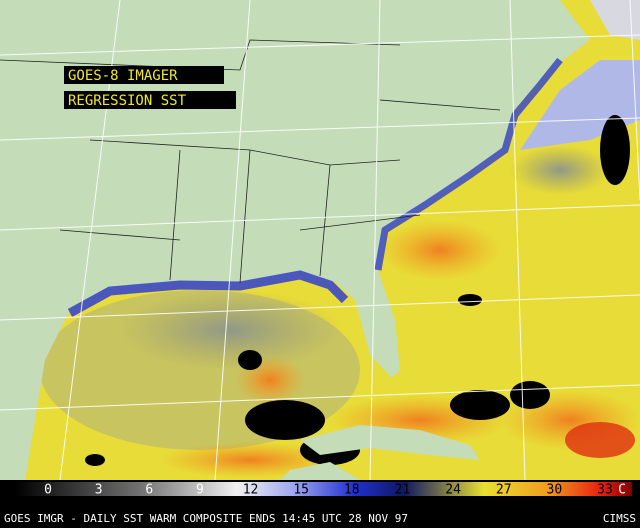 This screenshot has height=528, width=640. I want to click on cuba, so click(390, 442).